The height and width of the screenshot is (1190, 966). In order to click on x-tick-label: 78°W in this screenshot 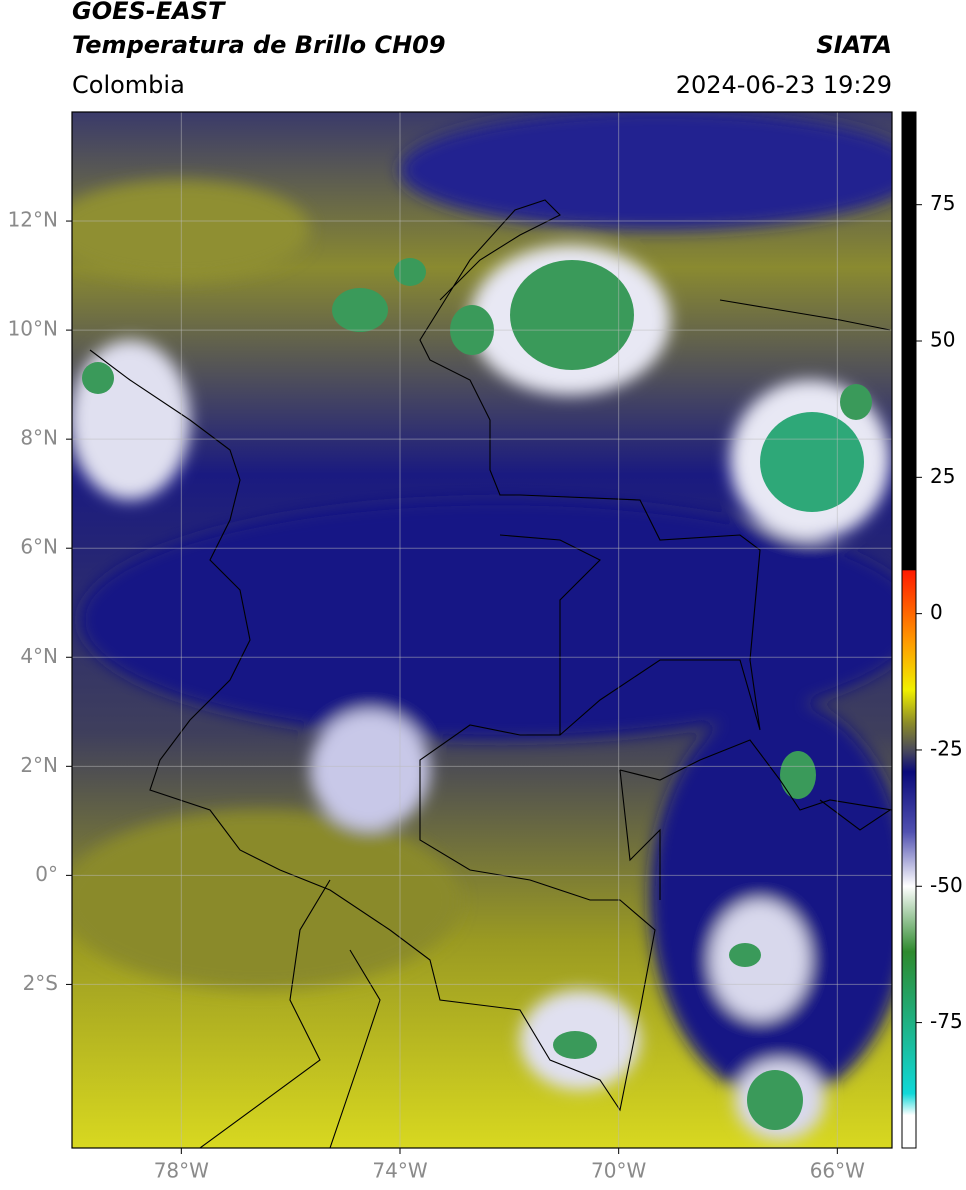, I will do `click(181, 1171)`.